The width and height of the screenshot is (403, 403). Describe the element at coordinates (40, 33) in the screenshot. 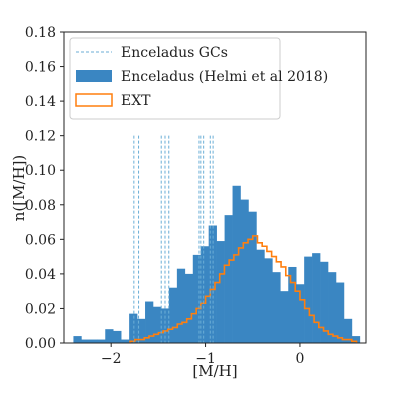

I see `y-tick-label: 0.18` at that location.